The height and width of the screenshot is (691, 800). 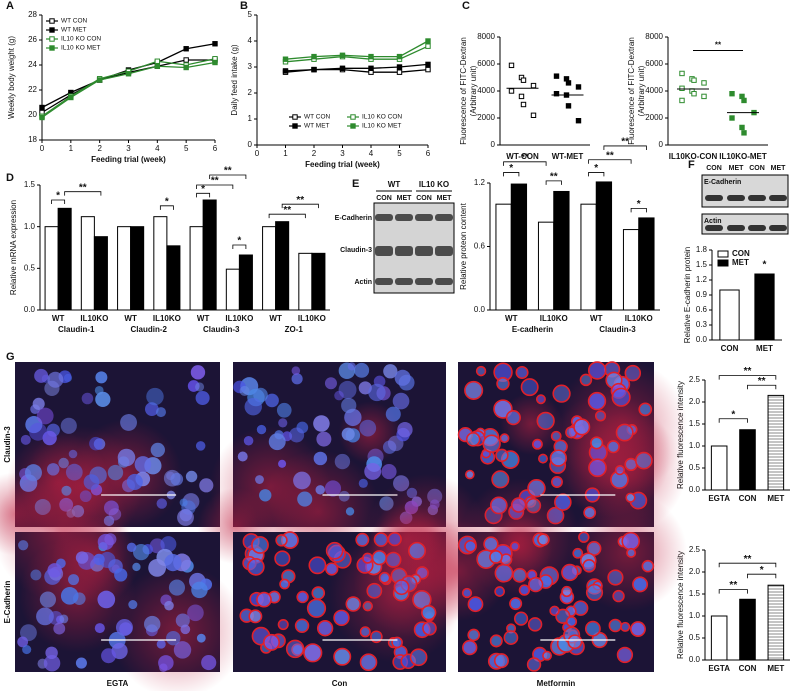 I want to click on y-tick-label: 2, so click(x=250, y=92).